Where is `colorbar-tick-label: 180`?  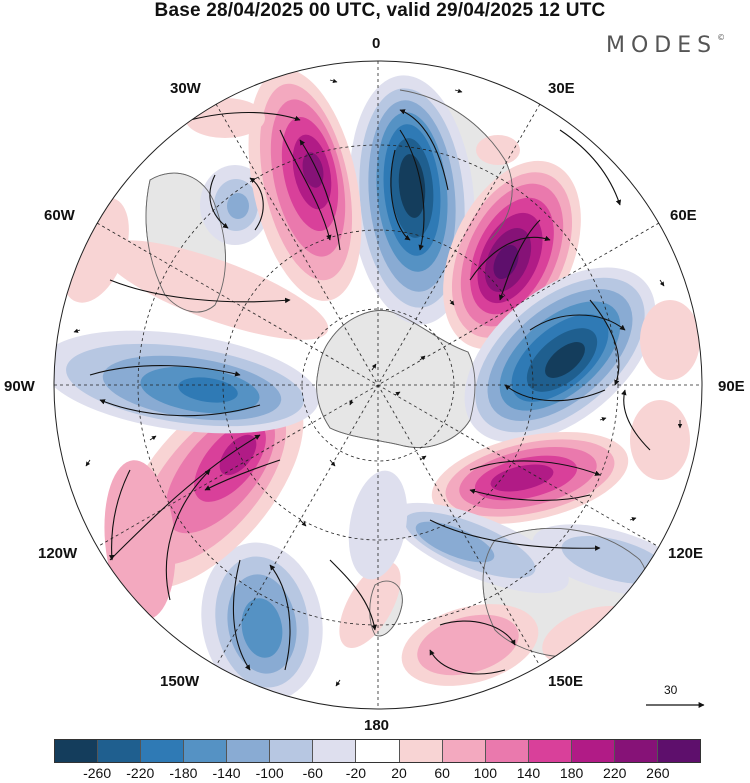 colorbar-tick-label: 180 is located at coordinates (571, 773).